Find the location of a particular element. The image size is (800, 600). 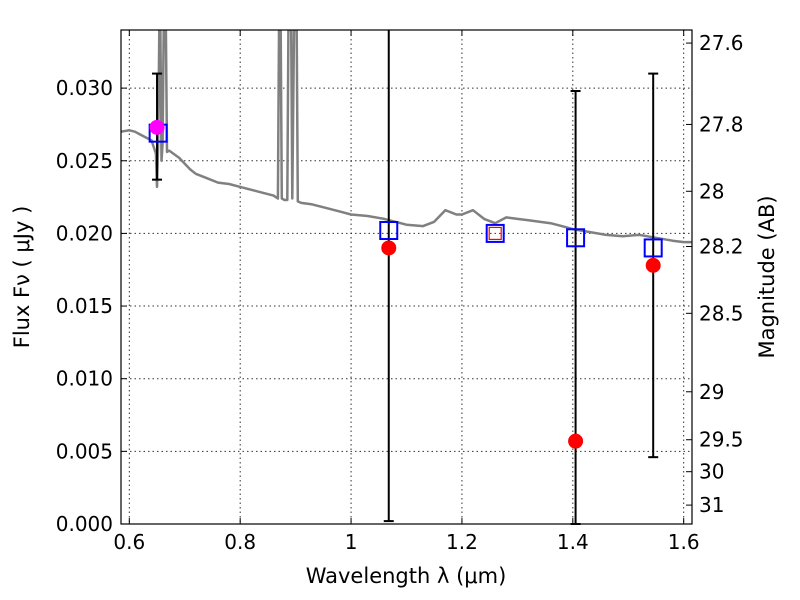

x-axis-label: Wavelength λ (μm) is located at coordinates (406, 576).